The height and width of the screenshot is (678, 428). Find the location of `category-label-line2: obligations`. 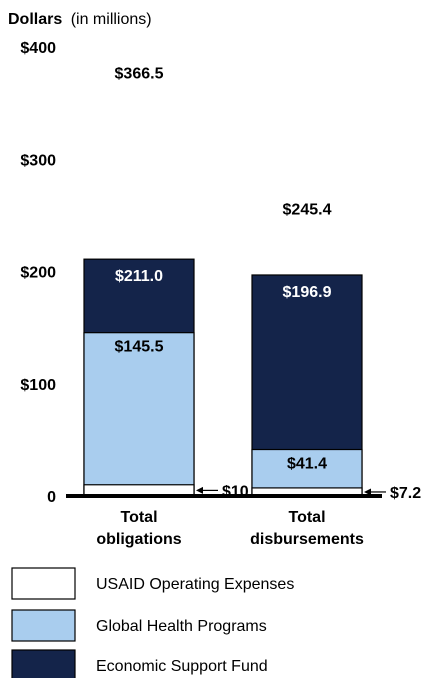

category-label-line2: obligations is located at coordinates (138, 539).